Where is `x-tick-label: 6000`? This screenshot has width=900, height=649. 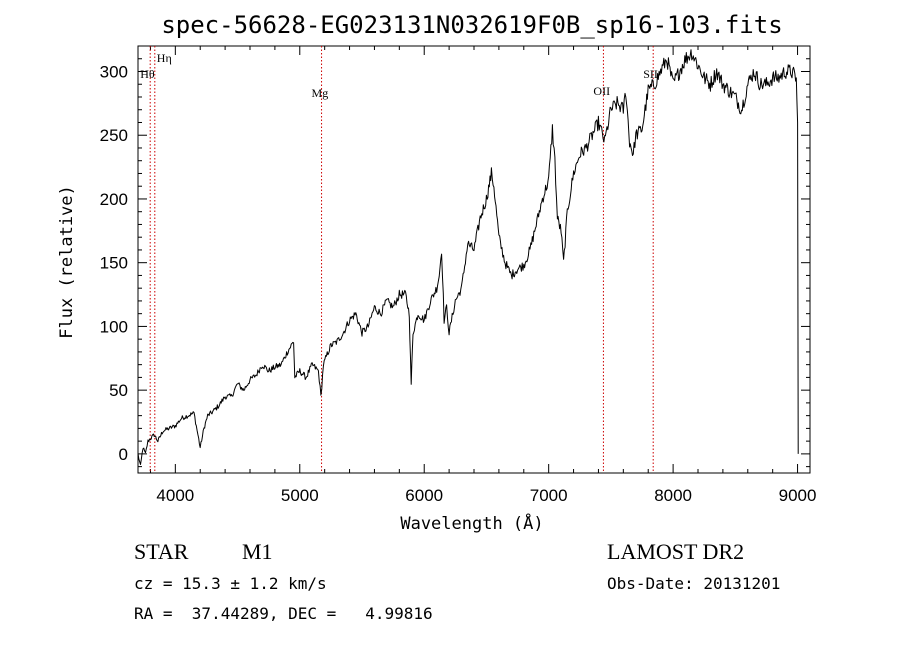
x-tick-label: 6000 is located at coordinates (424, 495).